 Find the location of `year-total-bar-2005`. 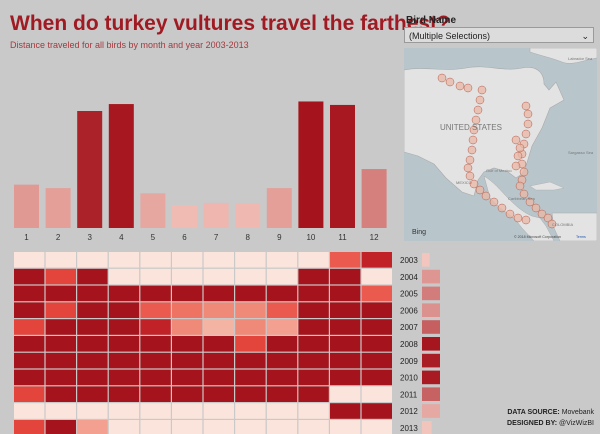

year-total-bar-2005 is located at coordinates (431, 293).